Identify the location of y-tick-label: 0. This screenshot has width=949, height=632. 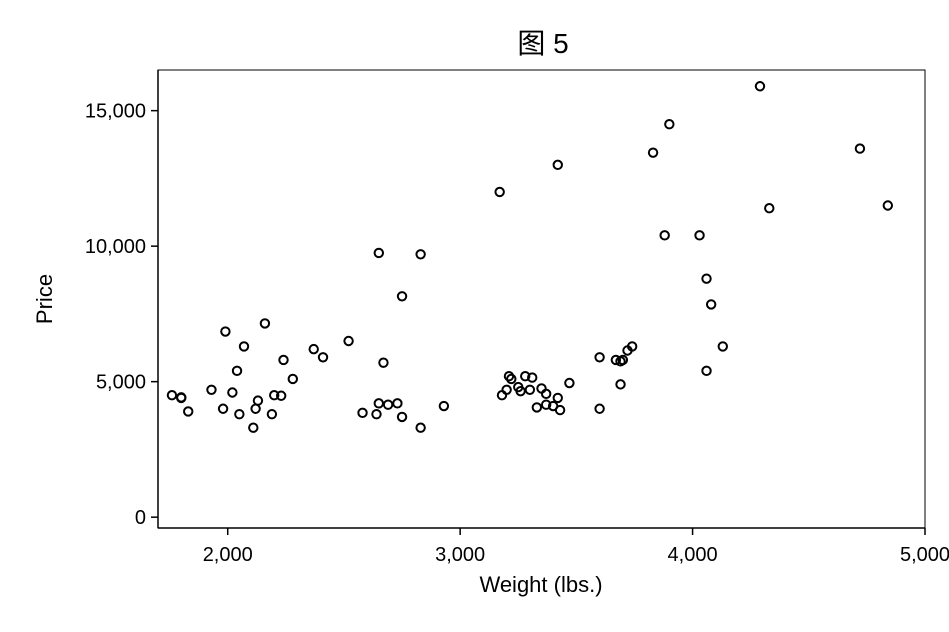
(140, 518).